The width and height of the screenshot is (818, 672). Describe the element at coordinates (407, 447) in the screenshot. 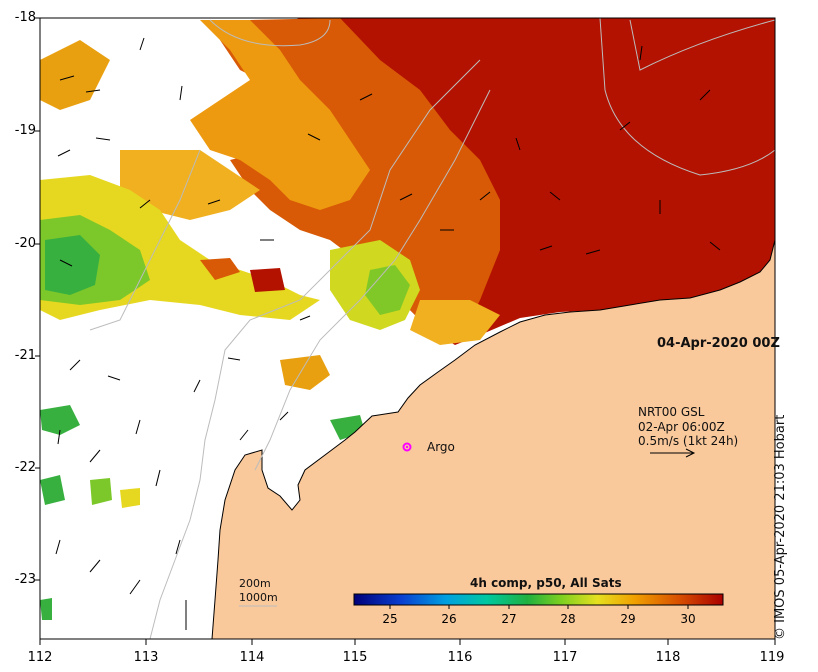

I see `argo-marker` at that location.